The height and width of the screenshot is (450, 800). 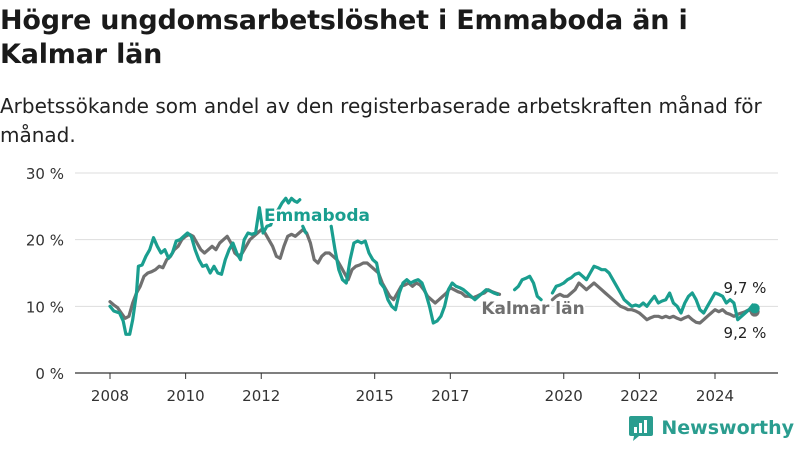 I want to click on x-tick-label: 2015, so click(x=375, y=396).